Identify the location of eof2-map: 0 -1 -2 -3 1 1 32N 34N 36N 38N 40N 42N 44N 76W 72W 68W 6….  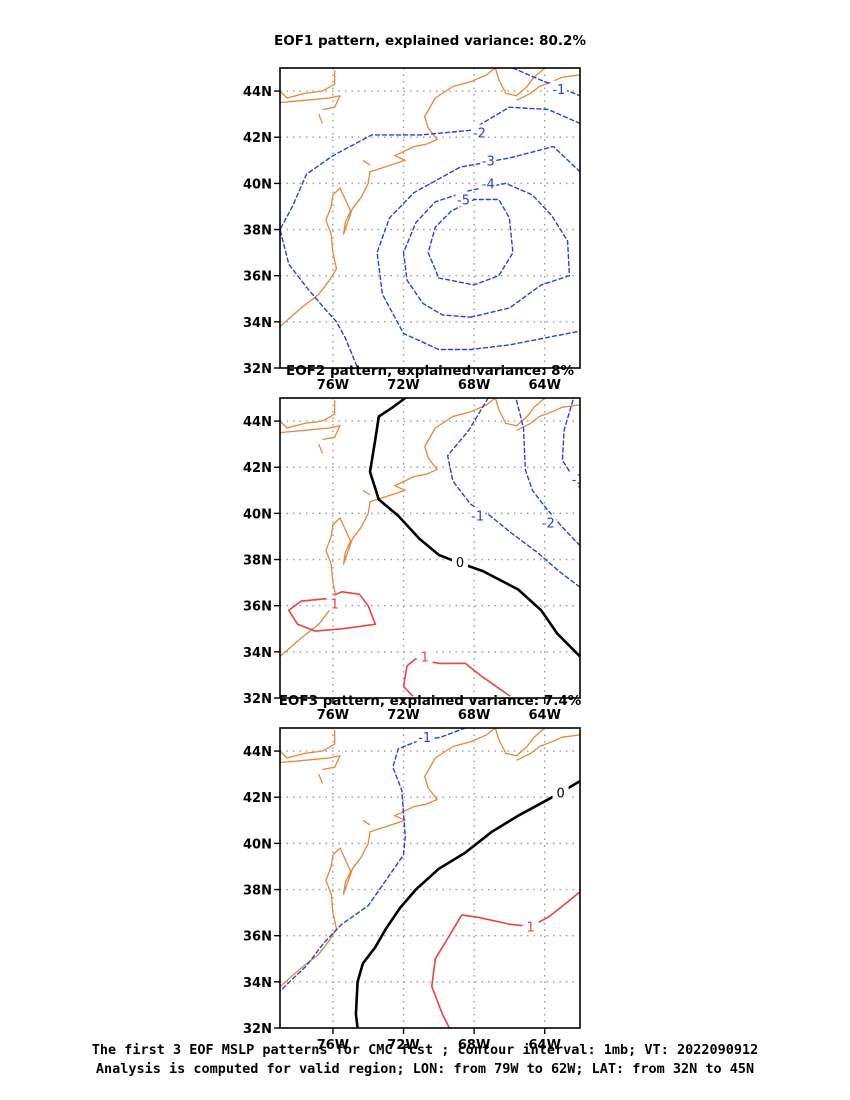
(414, 560).